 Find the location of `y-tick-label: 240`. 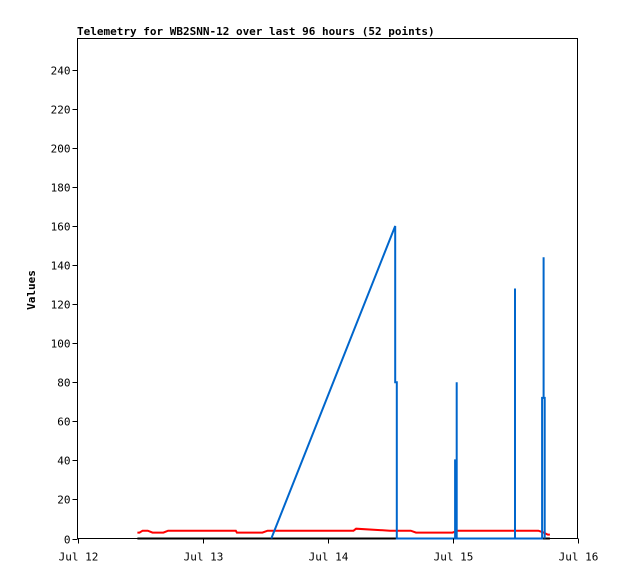

y-tick-label: 240 is located at coordinates (61, 71).